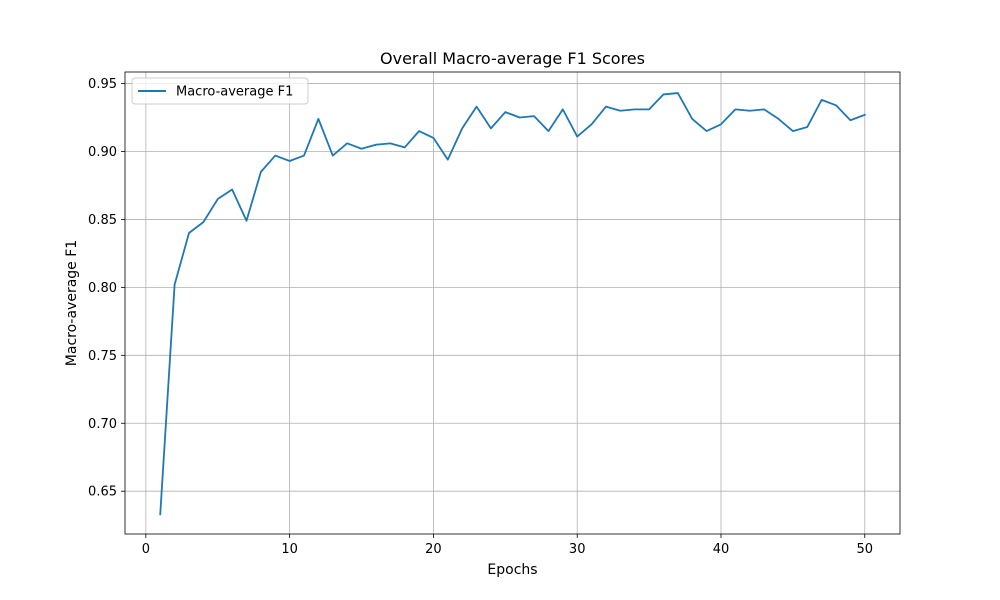 The width and height of the screenshot is (1000, 600). What do you see at coordinates (102, 220) in the screenshot?
I see `y-tick-label: 0.85` at bounding box center [102, 220].